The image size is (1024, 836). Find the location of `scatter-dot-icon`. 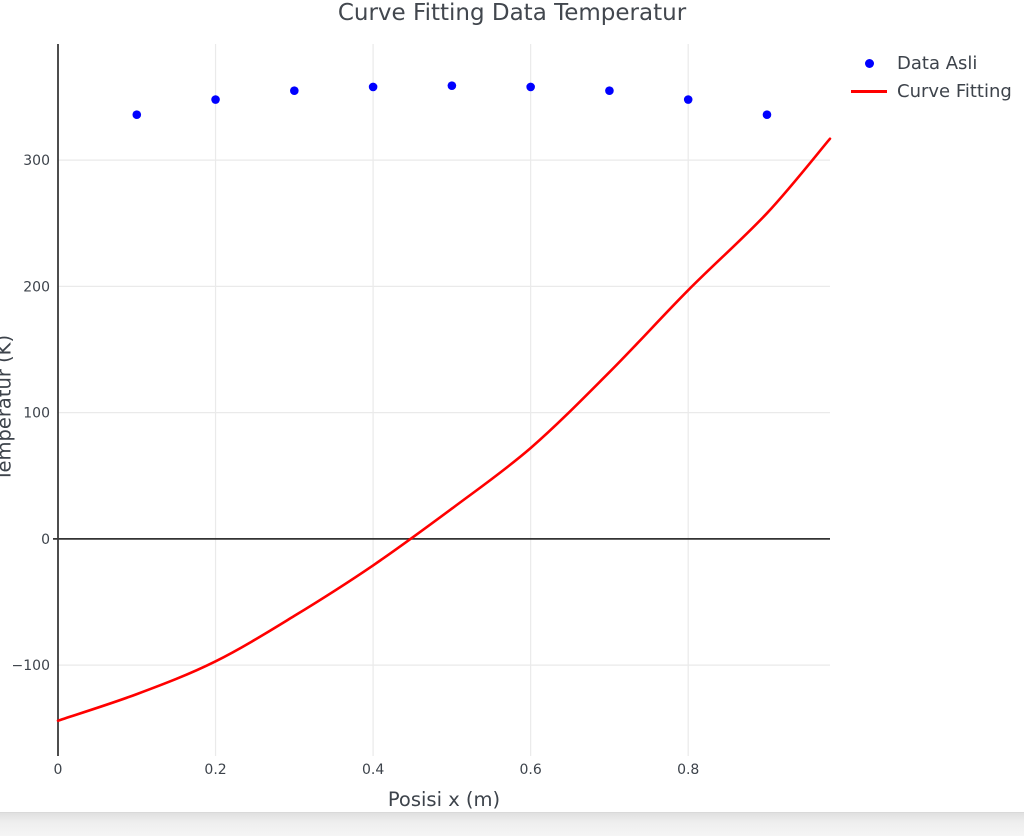

scatter-dot-icon is located at coordinates (869, 63).